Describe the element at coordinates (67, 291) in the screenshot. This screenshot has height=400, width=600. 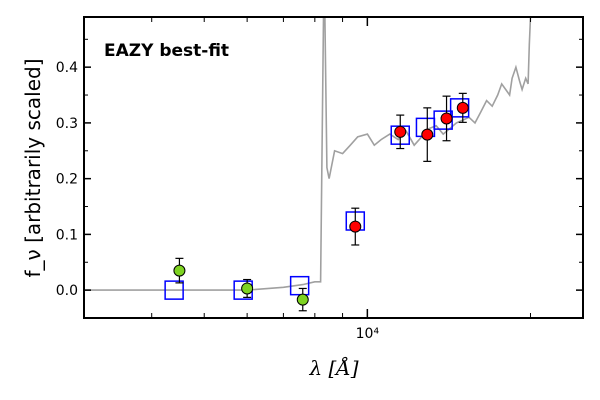
I see `y-tick-label: 0.0` at that location.